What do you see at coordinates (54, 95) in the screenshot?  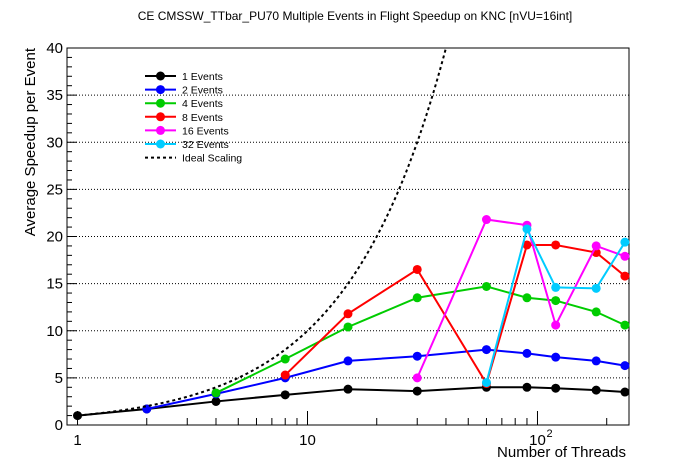 I see `y-tick-label: 35` at bounding box center [54, 95].